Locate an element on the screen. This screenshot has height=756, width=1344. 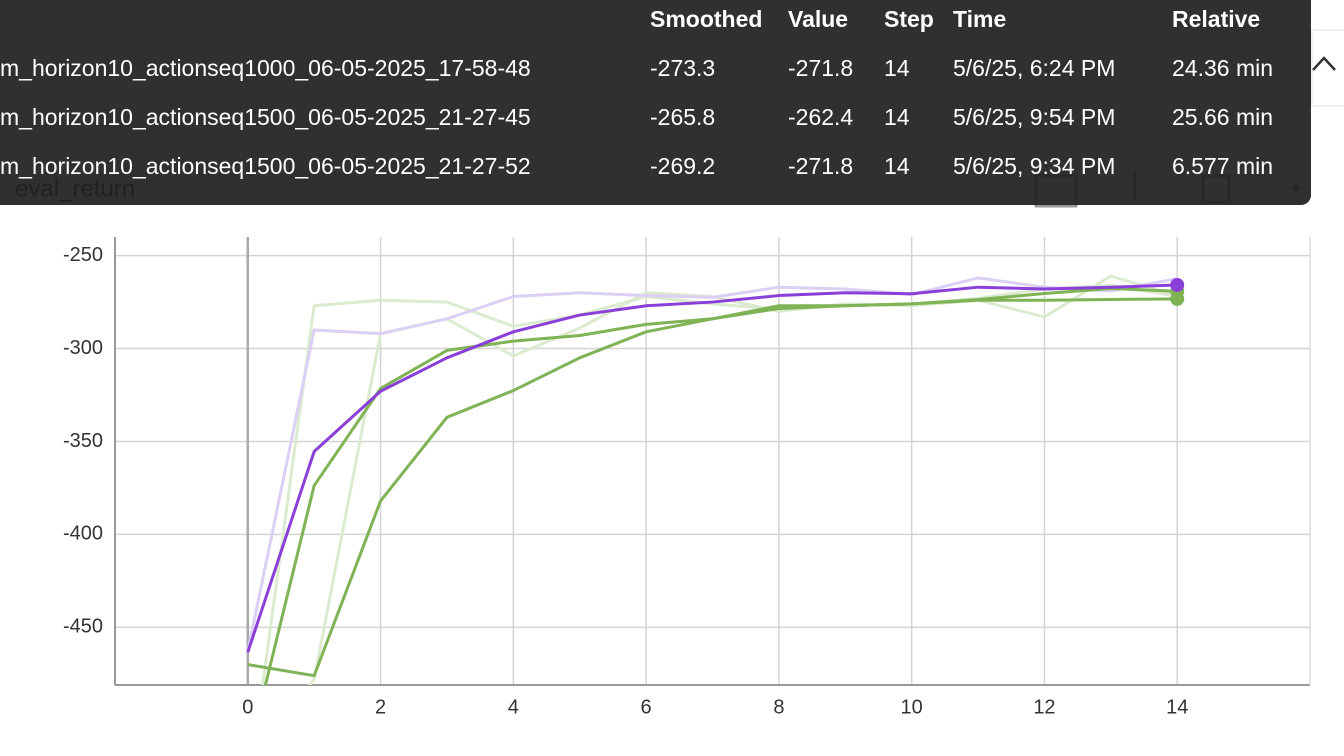
tooltip-cell: -265.8 is located at coordinates (682, 117).